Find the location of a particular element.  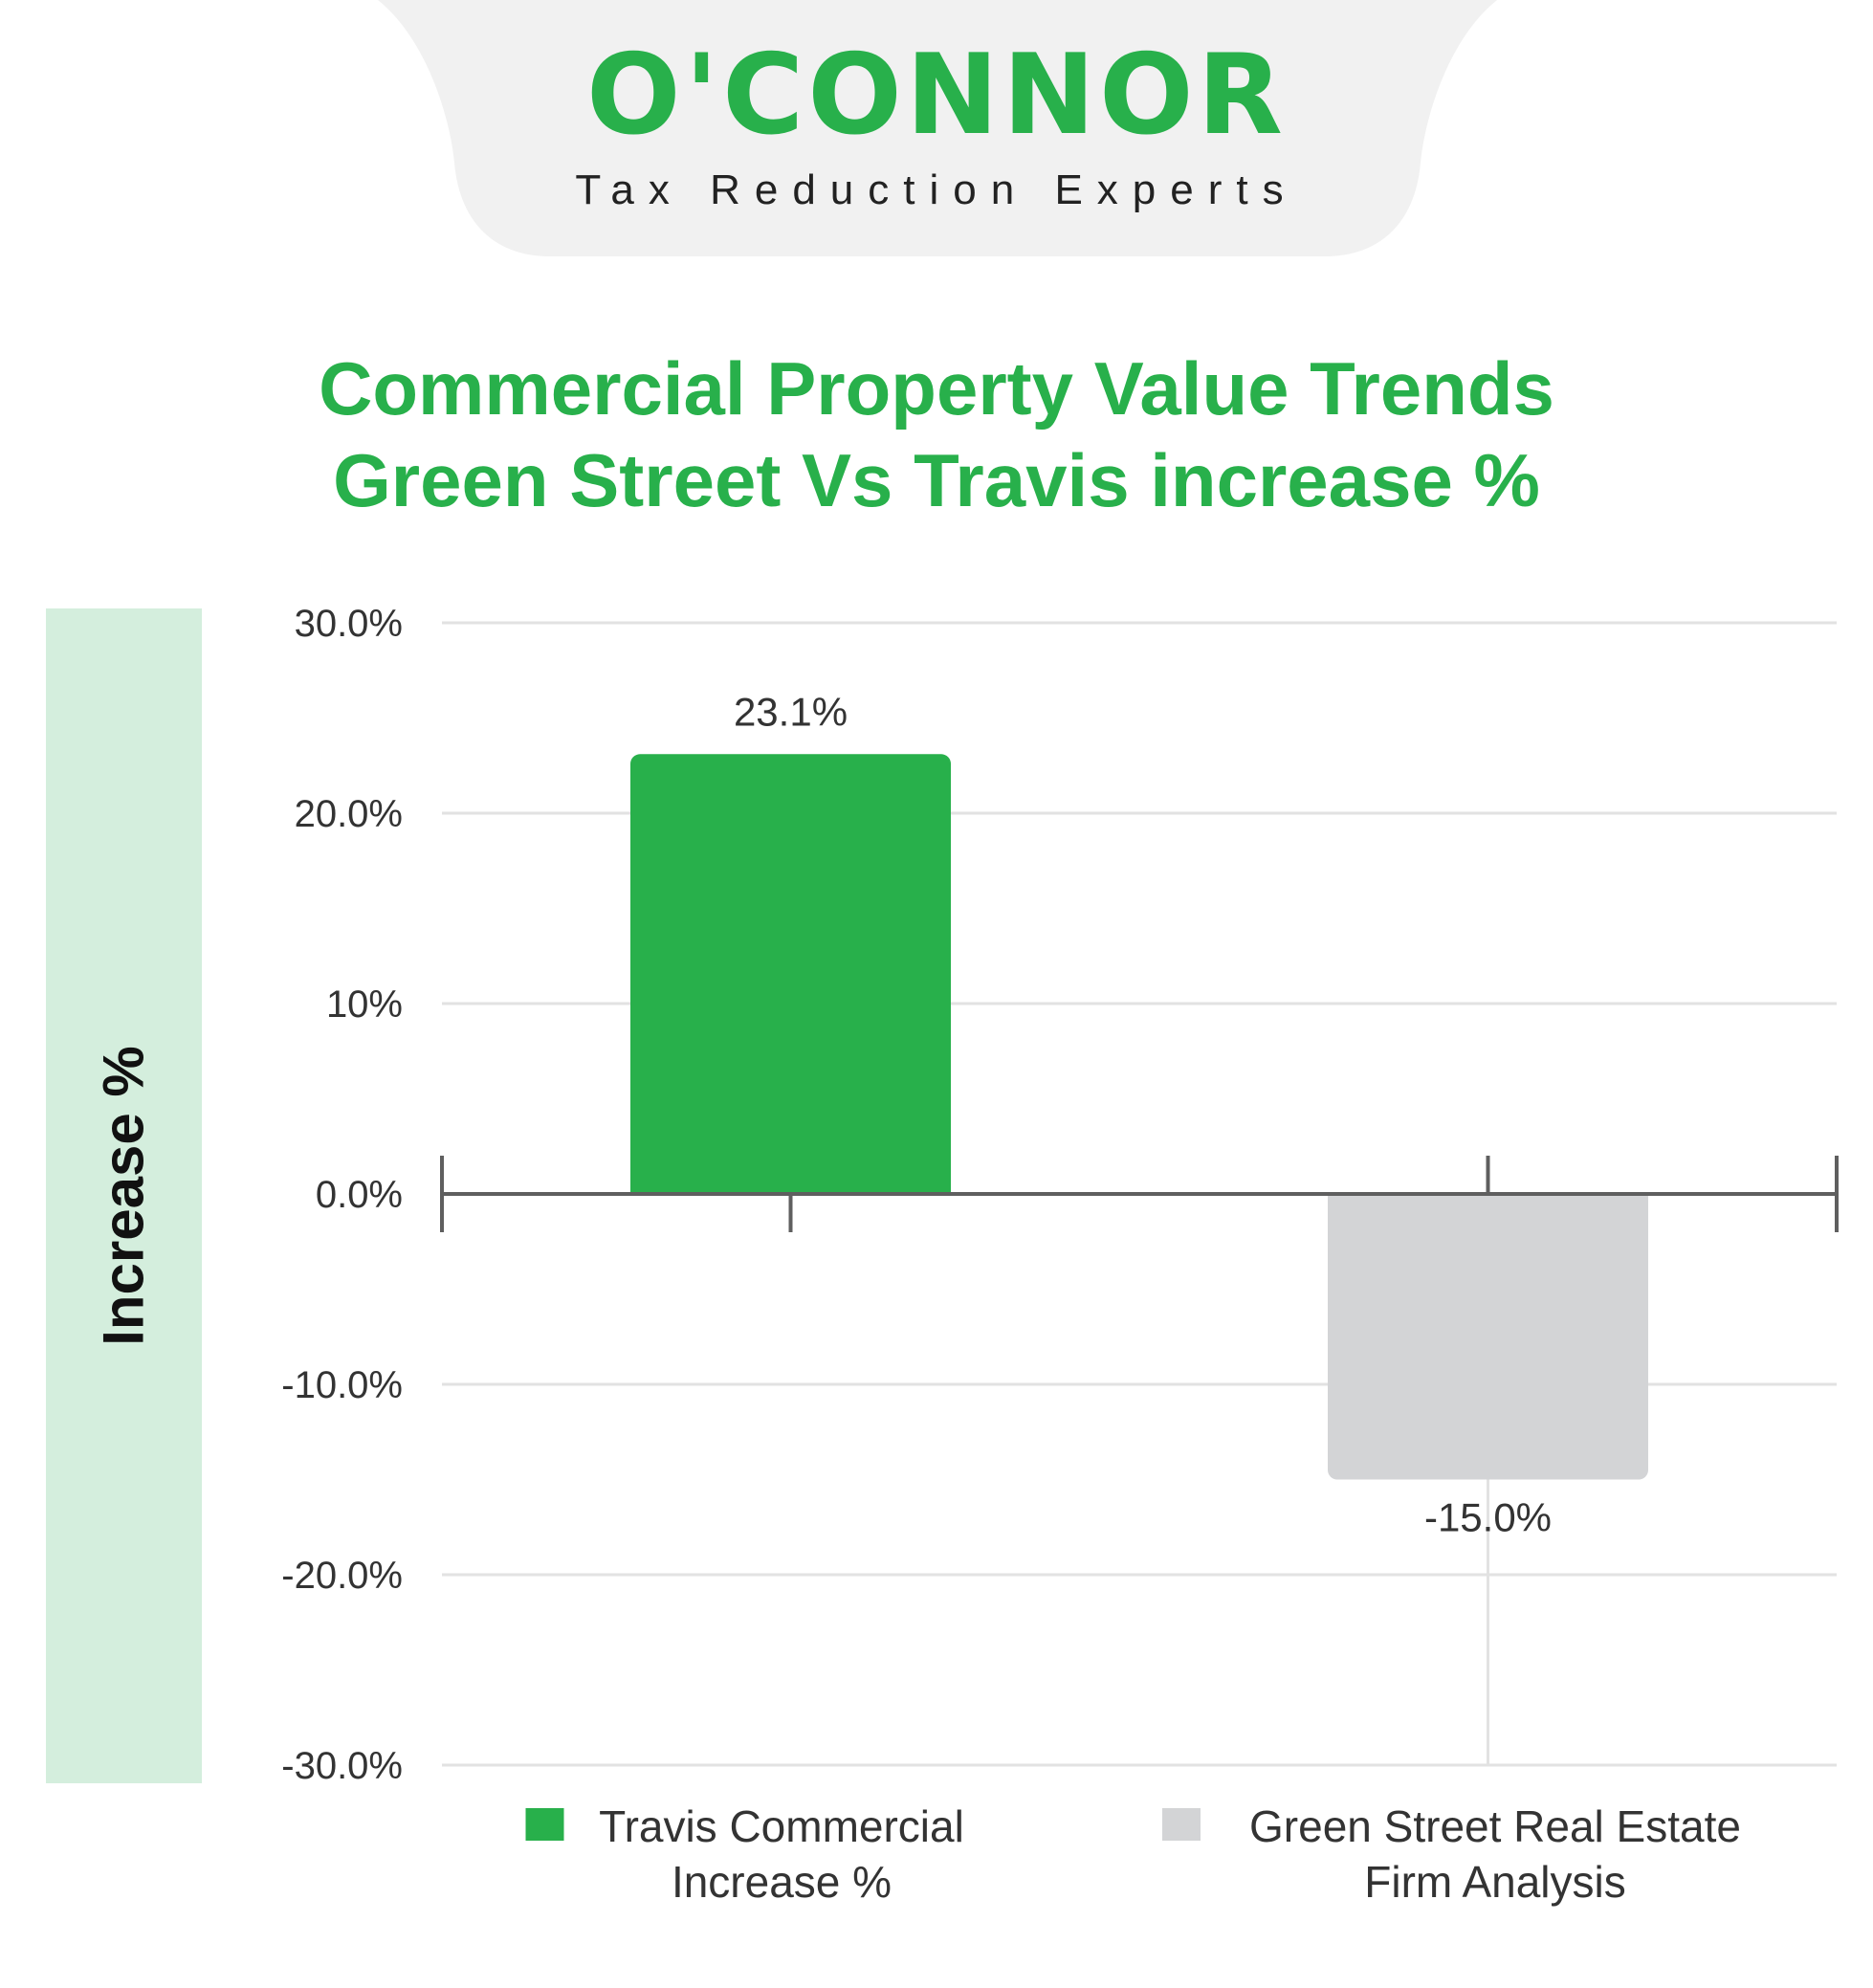

y-tick-label: -30.0% is located at coordinates (342, 1766).